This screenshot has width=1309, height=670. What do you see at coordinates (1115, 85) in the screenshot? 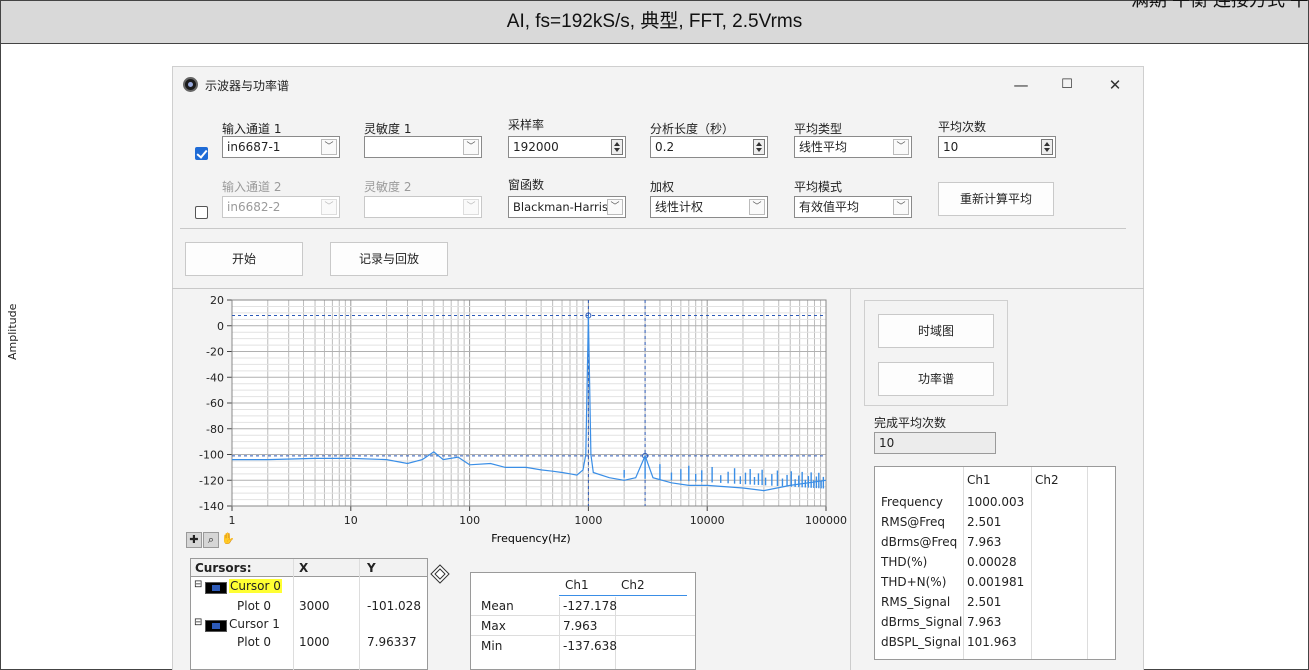
I see `close-button: ✕` at bounding box center [1115, 85].